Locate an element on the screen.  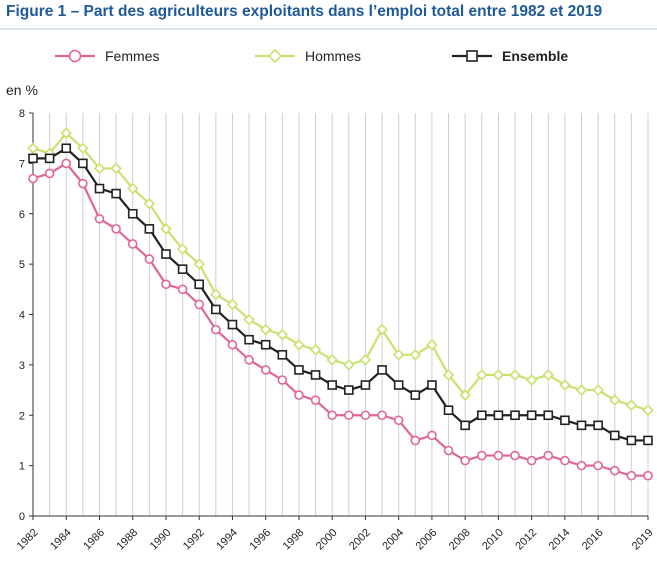
data-point-femmes-1984 is located at coordinates (66, 163).